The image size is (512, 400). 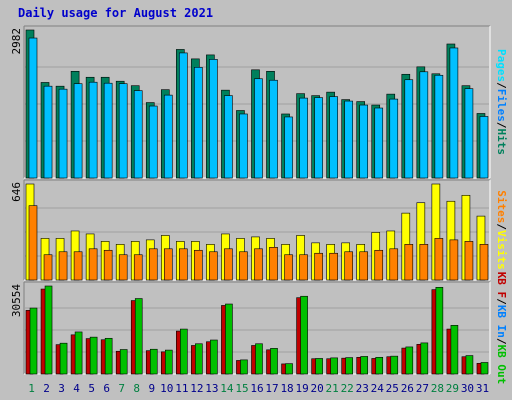 What do you see at coordinates (501, 250) in the screenshot?
I see `legend-entry: Visits` at bounding box center [501, 250].